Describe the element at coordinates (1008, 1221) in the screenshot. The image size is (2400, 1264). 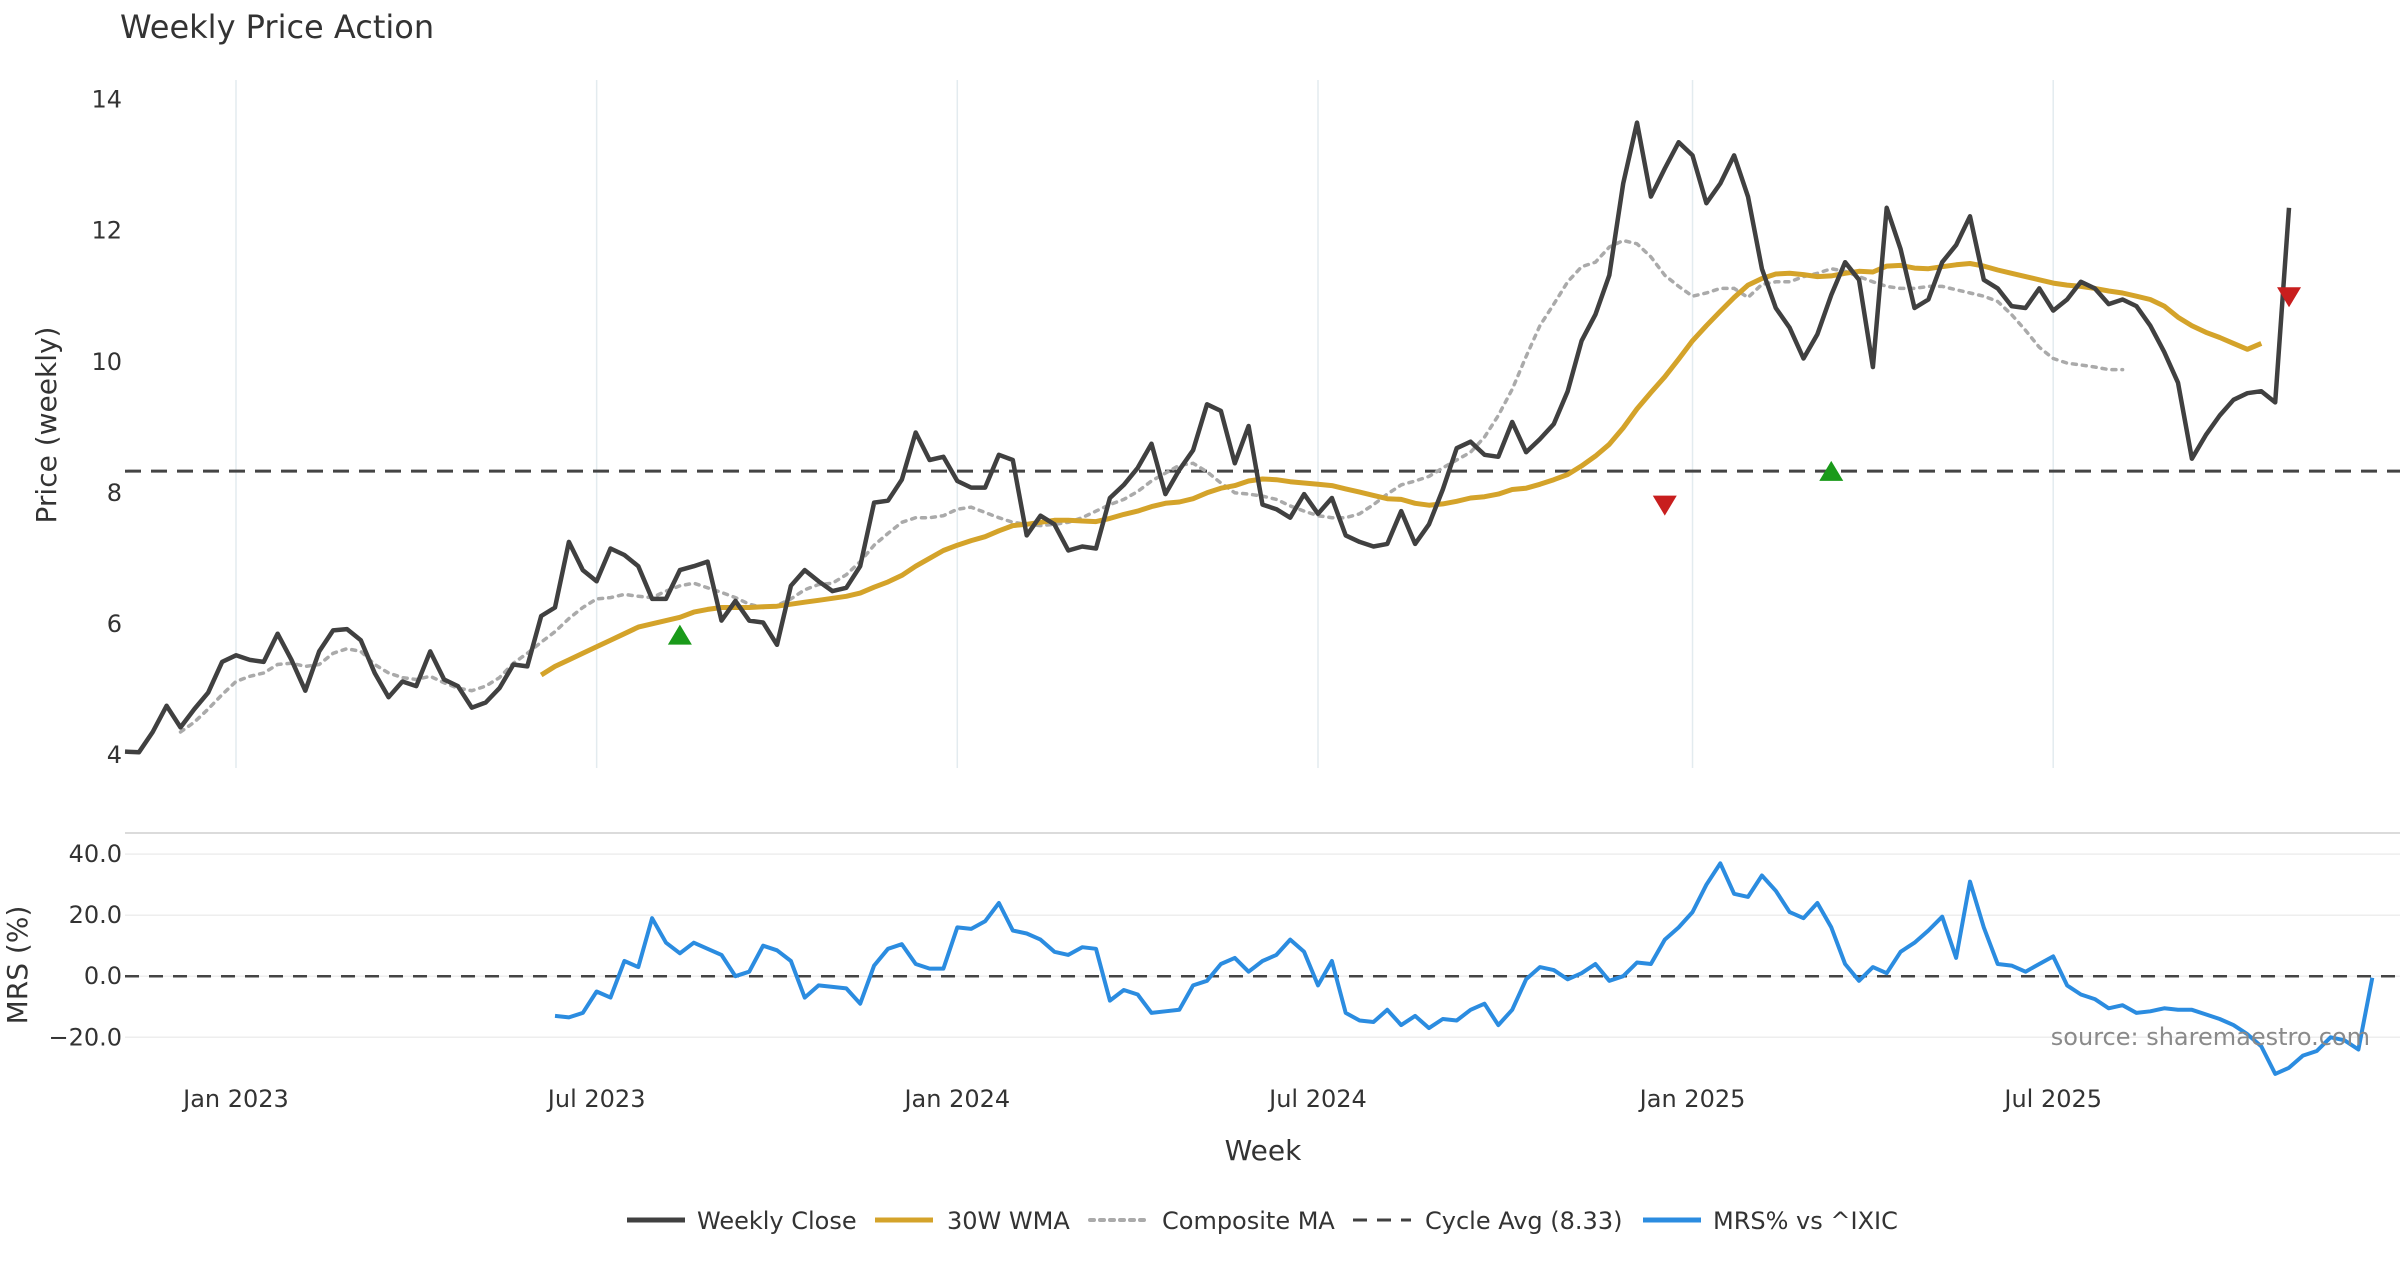
I see `legend-label: 30W WMA` at that location.